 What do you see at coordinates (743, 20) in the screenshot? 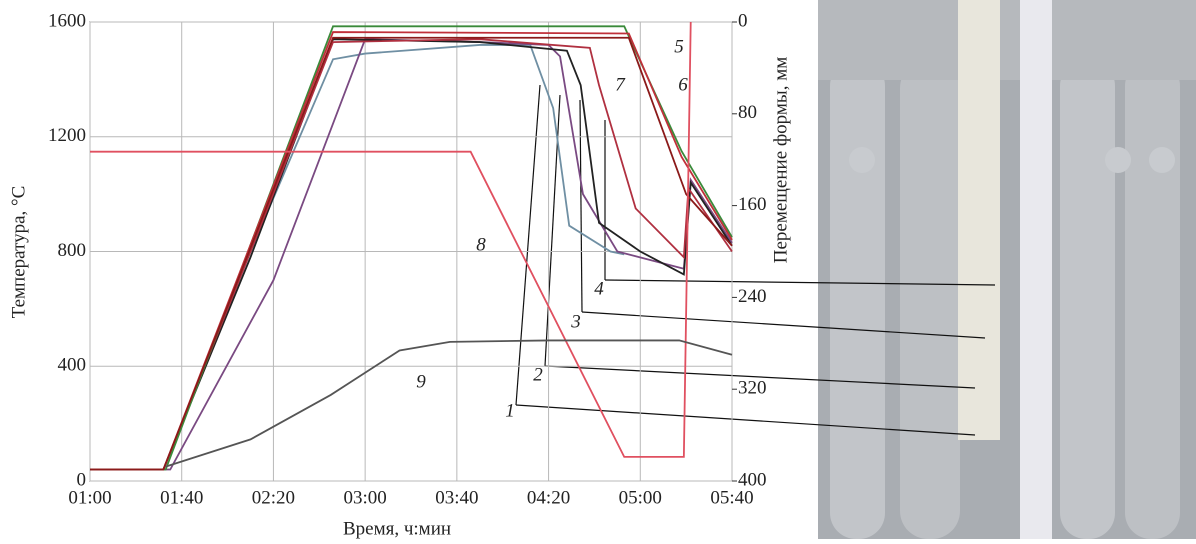
I see `y2-tick-label: 0` at bounding box center [743, 20].